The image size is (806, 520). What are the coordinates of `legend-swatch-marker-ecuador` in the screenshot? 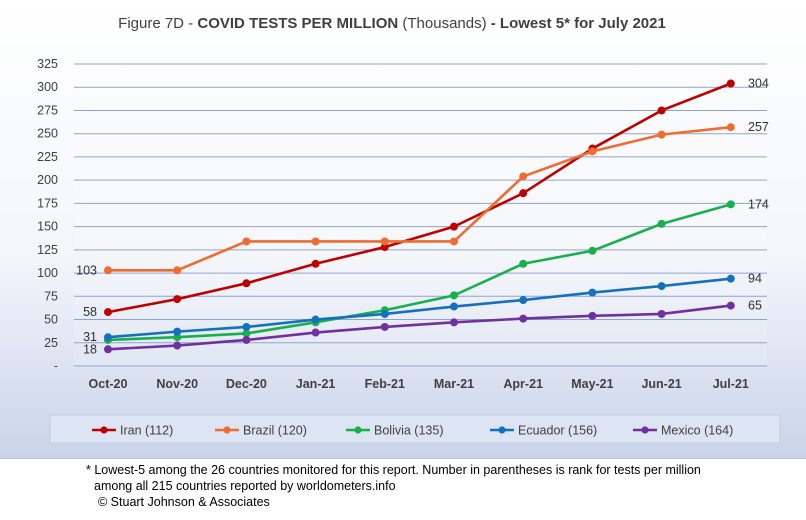 It's located at (502, 430).